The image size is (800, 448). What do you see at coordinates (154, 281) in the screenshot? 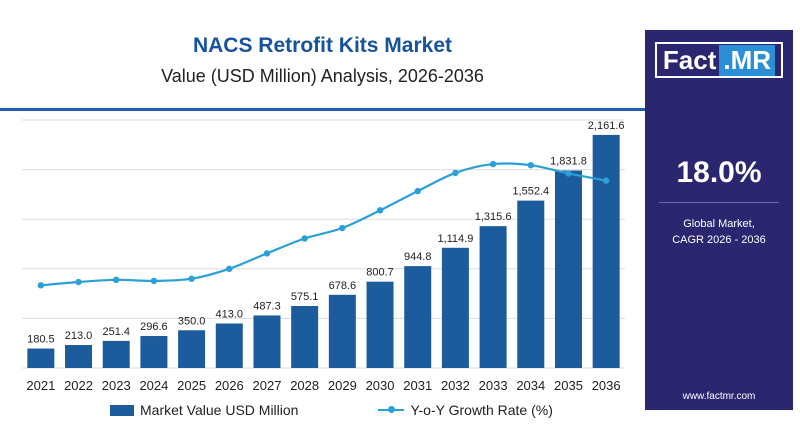
I see `growth-point-2024` at bounding box center [154, 281].